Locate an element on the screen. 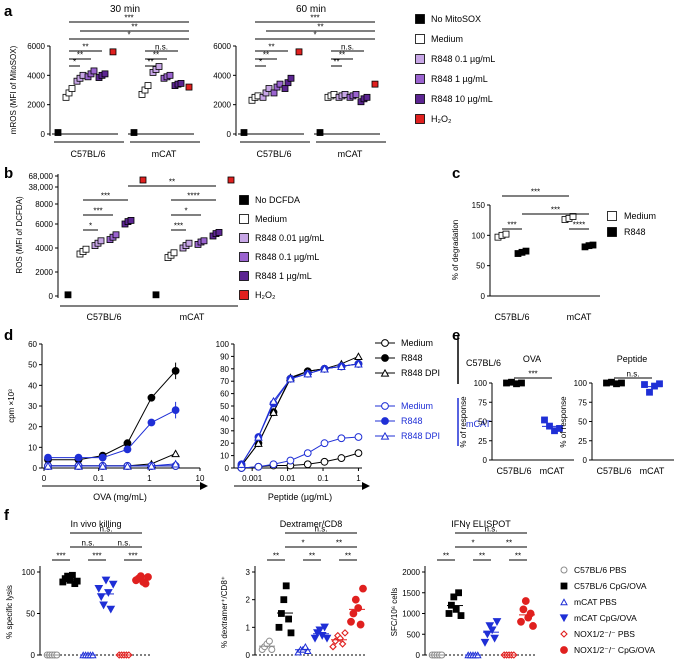 This screenshot has width=685, height=672. c-yaxis-tick-label: 0 is located at coordinates (483, 296).